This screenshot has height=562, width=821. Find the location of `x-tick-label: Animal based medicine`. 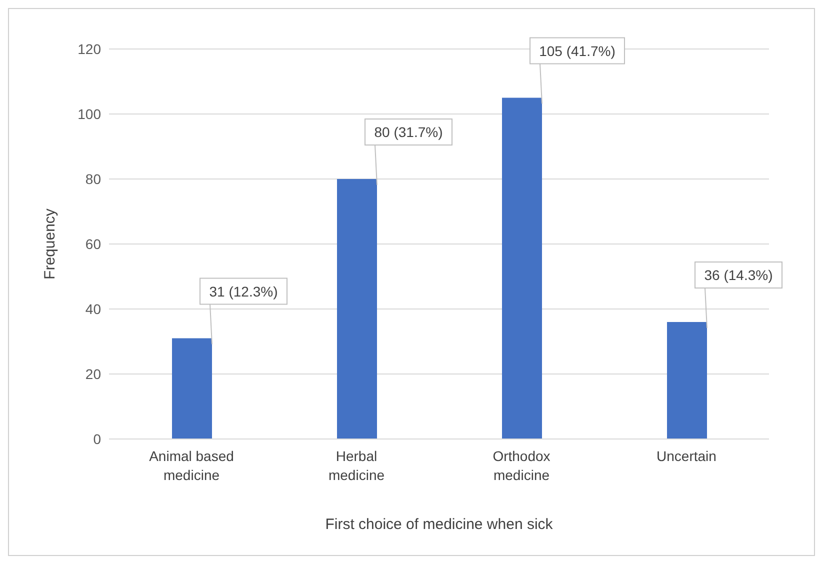

x-tick-label: Animal based medicine is located at coordinates (191, 465).